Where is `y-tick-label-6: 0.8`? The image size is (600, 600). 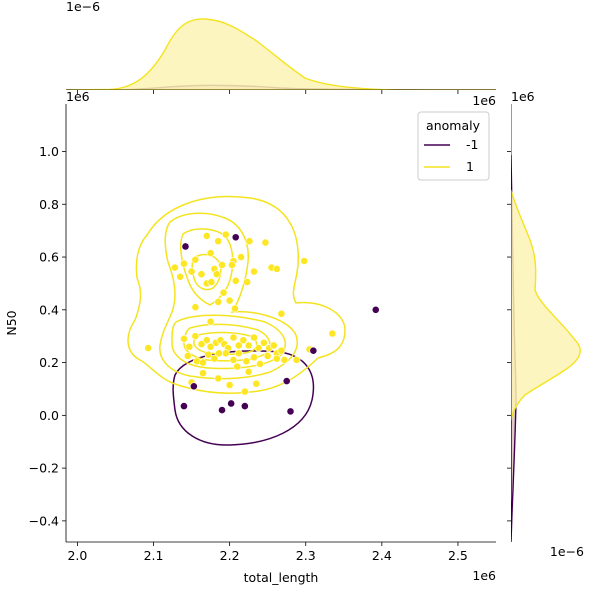
y-tick-label-6: 0.8 is located at coordinates (49, 204).